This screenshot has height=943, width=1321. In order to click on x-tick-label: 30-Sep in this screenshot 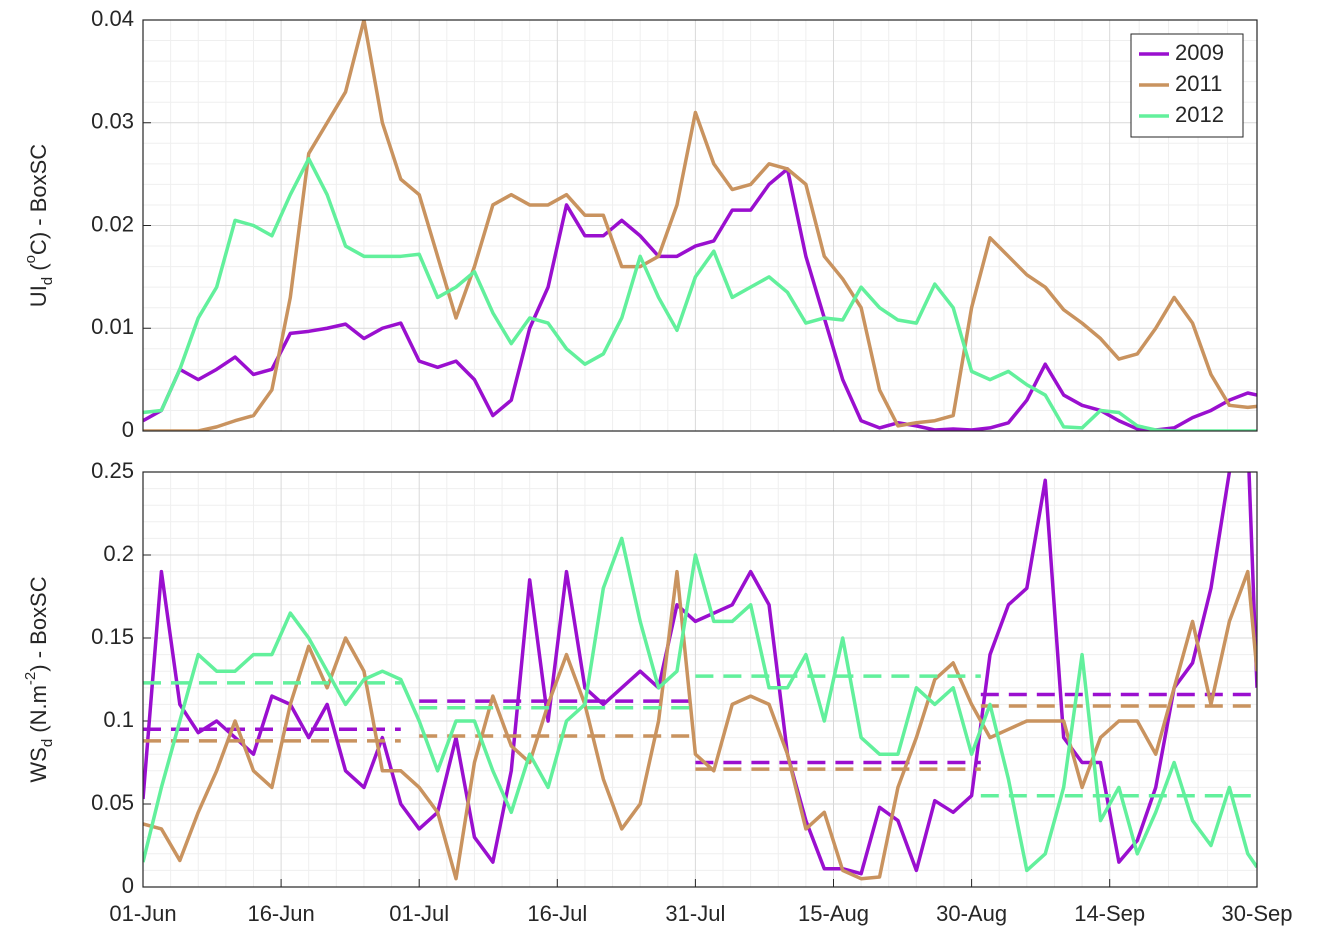, I will do `click(1257, 913)`.